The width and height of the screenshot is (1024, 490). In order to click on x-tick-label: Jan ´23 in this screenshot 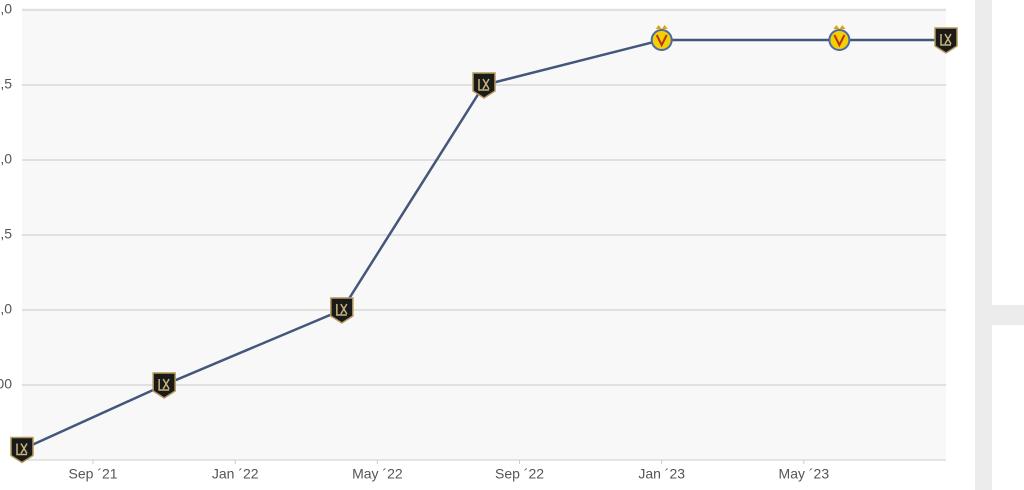, I will do `click(661, 474)`.